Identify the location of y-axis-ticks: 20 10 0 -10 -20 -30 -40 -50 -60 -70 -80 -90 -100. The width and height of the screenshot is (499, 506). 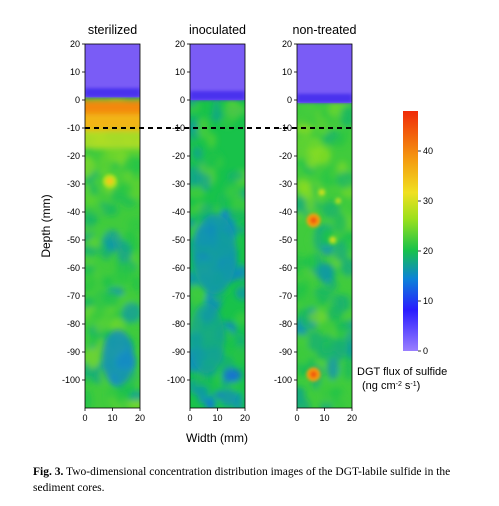
(73, 212).